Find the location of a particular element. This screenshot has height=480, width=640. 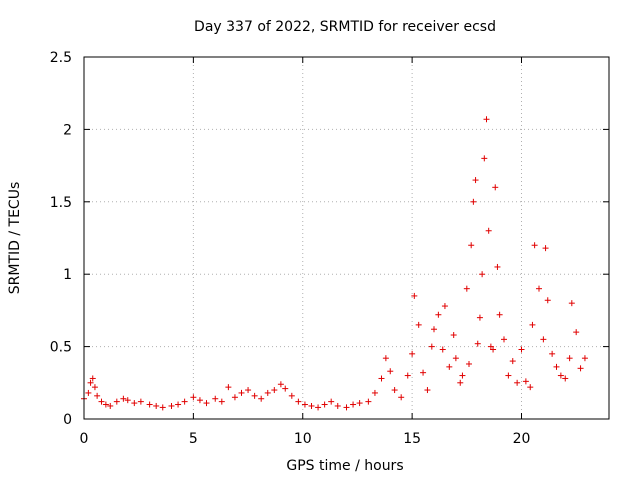

x-tick-label: 10 is located at coordinates (303, 439).